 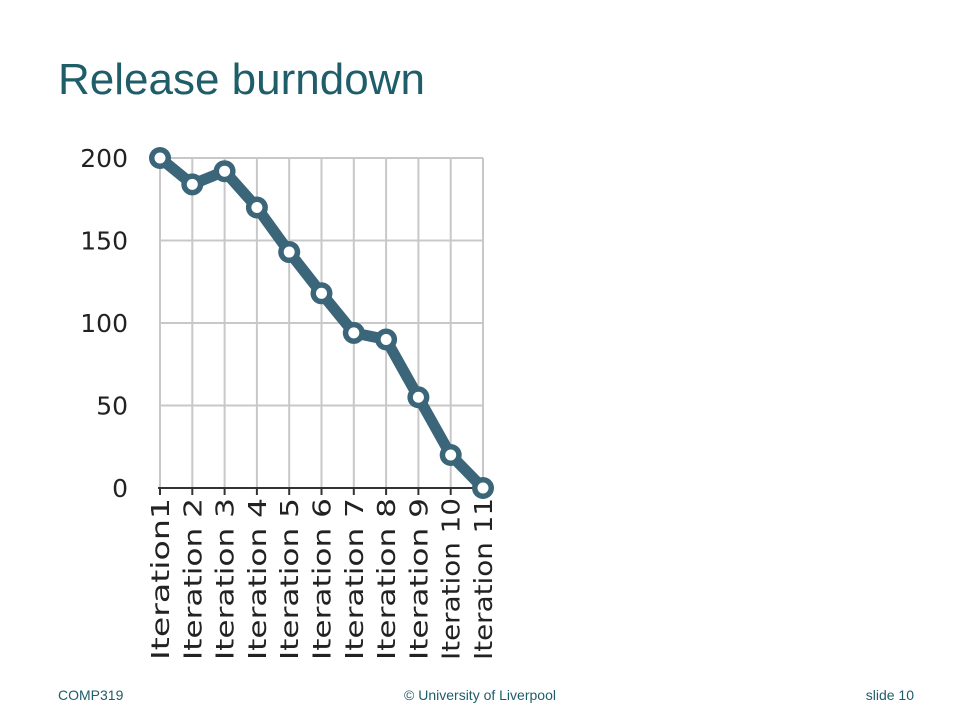 I want to click on x-tick-label: Iteration 10, so click(x=451, y=579).